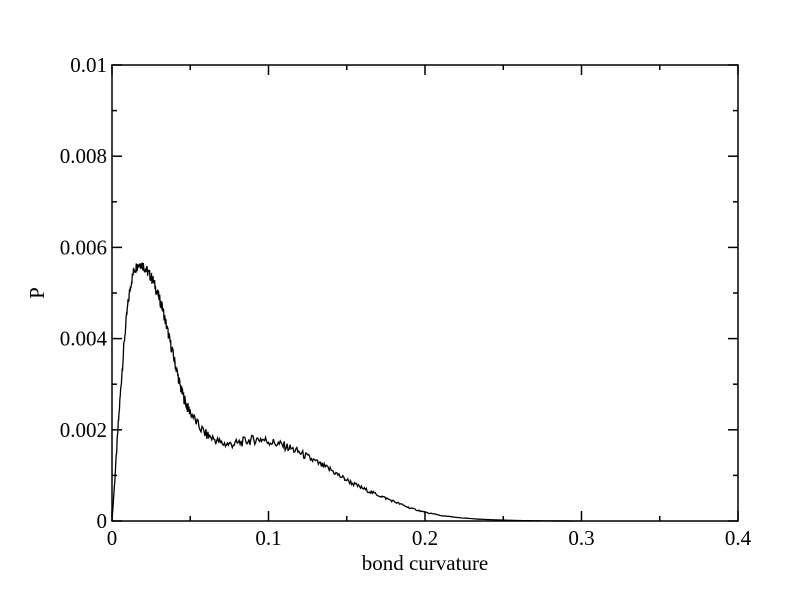  I want to click on x-tick-label: 0.1, so click(268, 538).